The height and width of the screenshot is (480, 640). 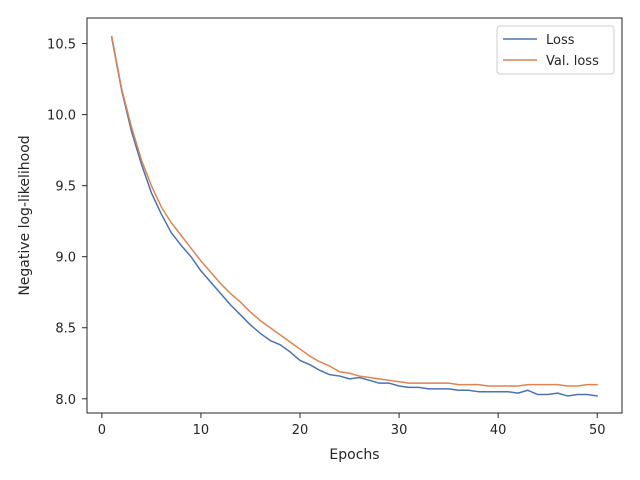 What do you see at coordinates (572, 61) in the screenshot?
I see `legend-label-val-loss: Val. loss` at bounding box center [572, 61].